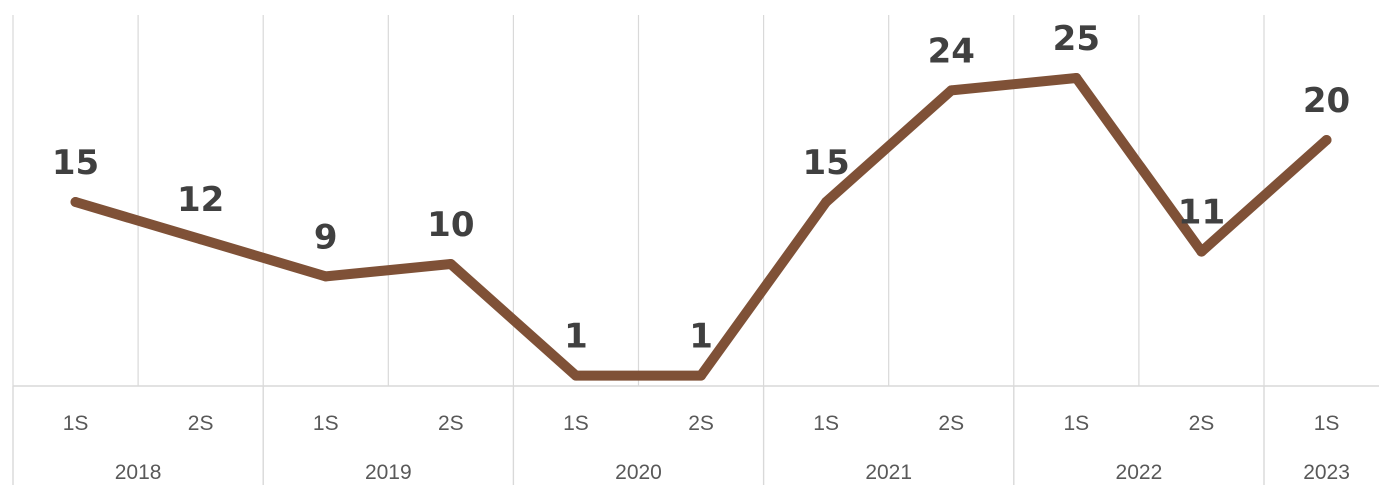 Image resolution: width=1379 pixels, height=485 pixels. Describe the element at coordinates (951, 51) in the screenshot. I see `data-label: 24` at that location.